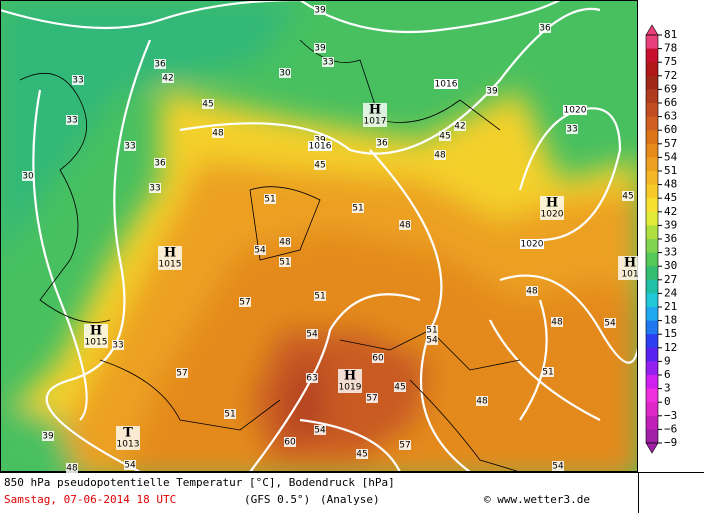 The width and height of the screenshot is (704, 513). I want to click on colorbar-label: −9, so click(670, 442).